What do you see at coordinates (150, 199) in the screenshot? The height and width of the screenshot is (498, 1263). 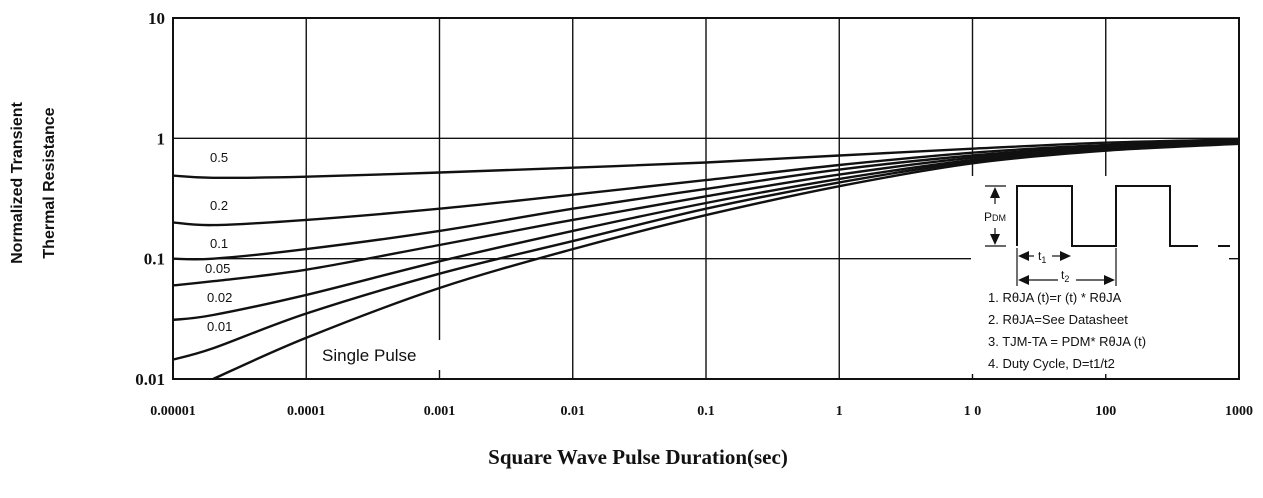 I see `y-tick-labels: 0.01 0.1 1 10` at bounding box center [150, 199].